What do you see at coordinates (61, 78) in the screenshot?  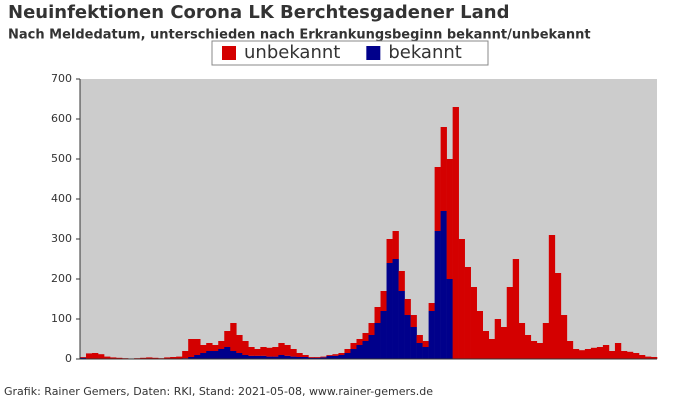 I see `y-tick-label: 700` at bounding box center [61, 78].